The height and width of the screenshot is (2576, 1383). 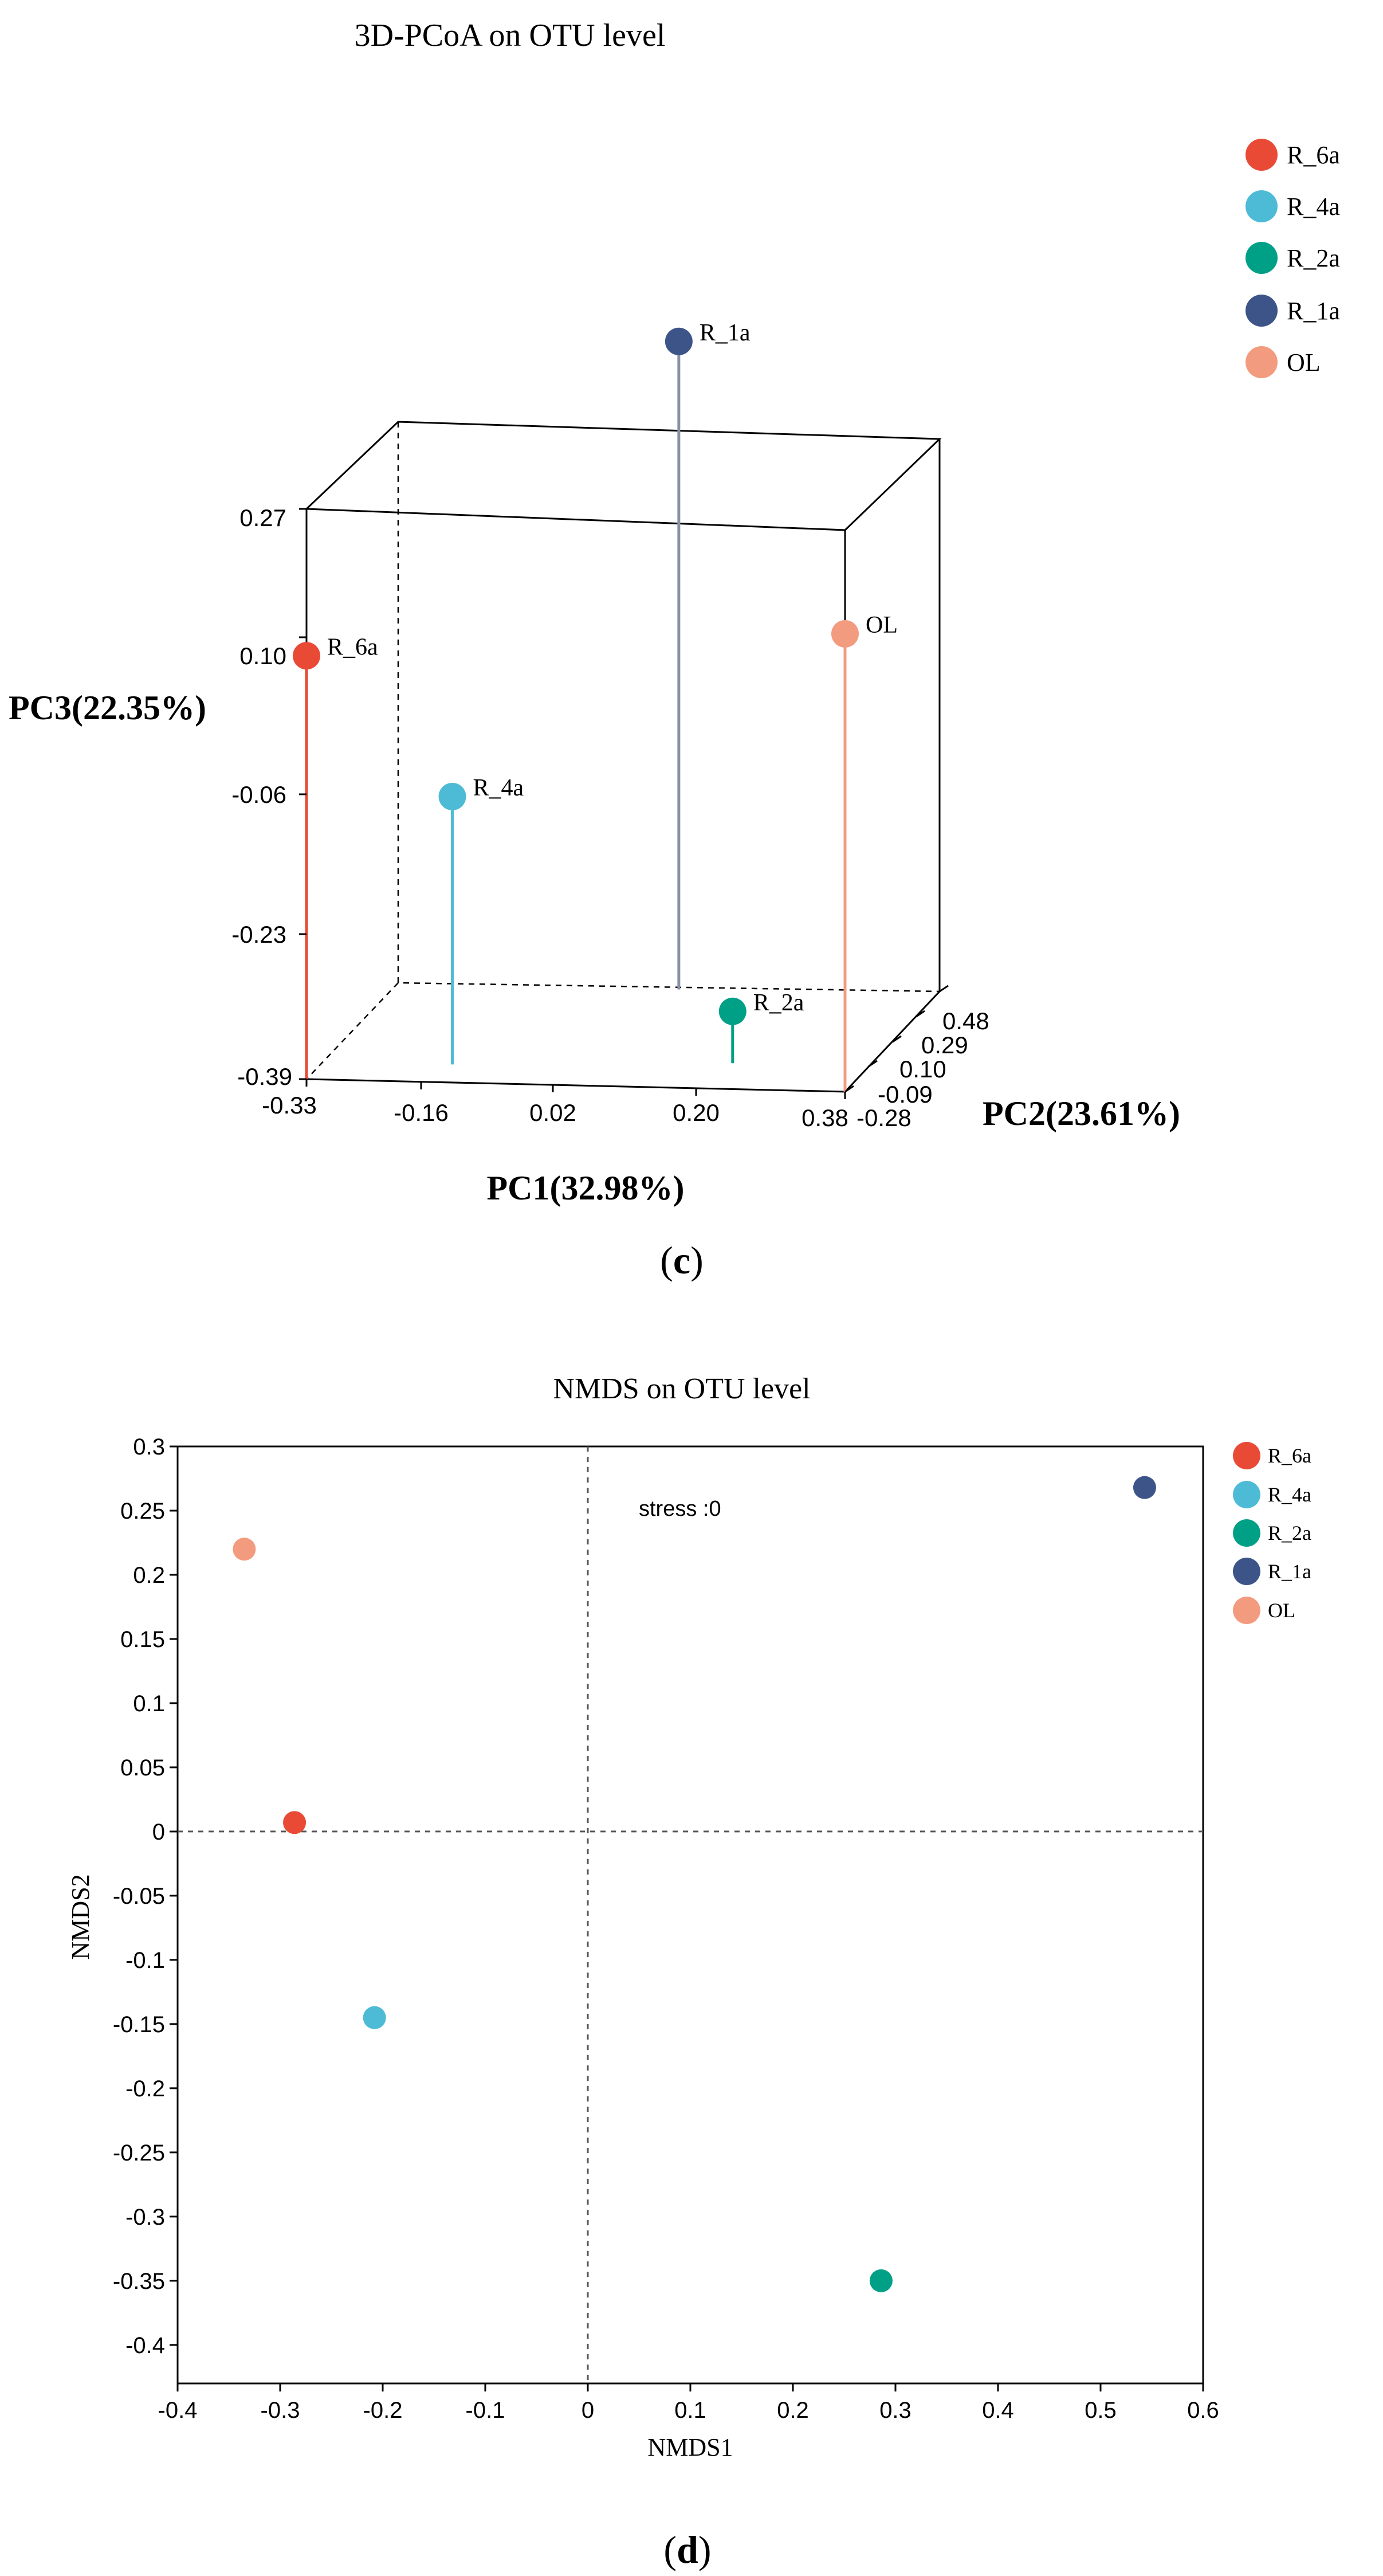 I want to click on pcoa-legend-marker-R_6a, so click(x=1262, y=155).